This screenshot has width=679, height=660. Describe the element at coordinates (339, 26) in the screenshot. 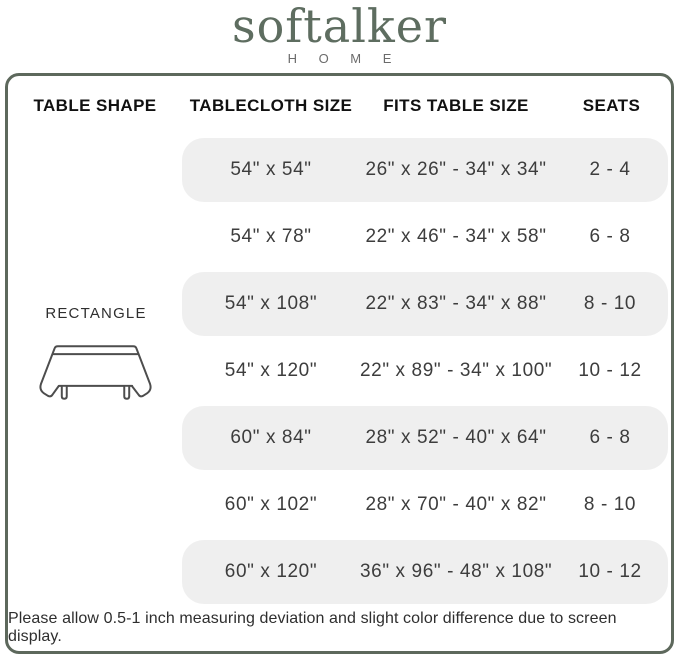

I see `brand-name: softalker` at that location.